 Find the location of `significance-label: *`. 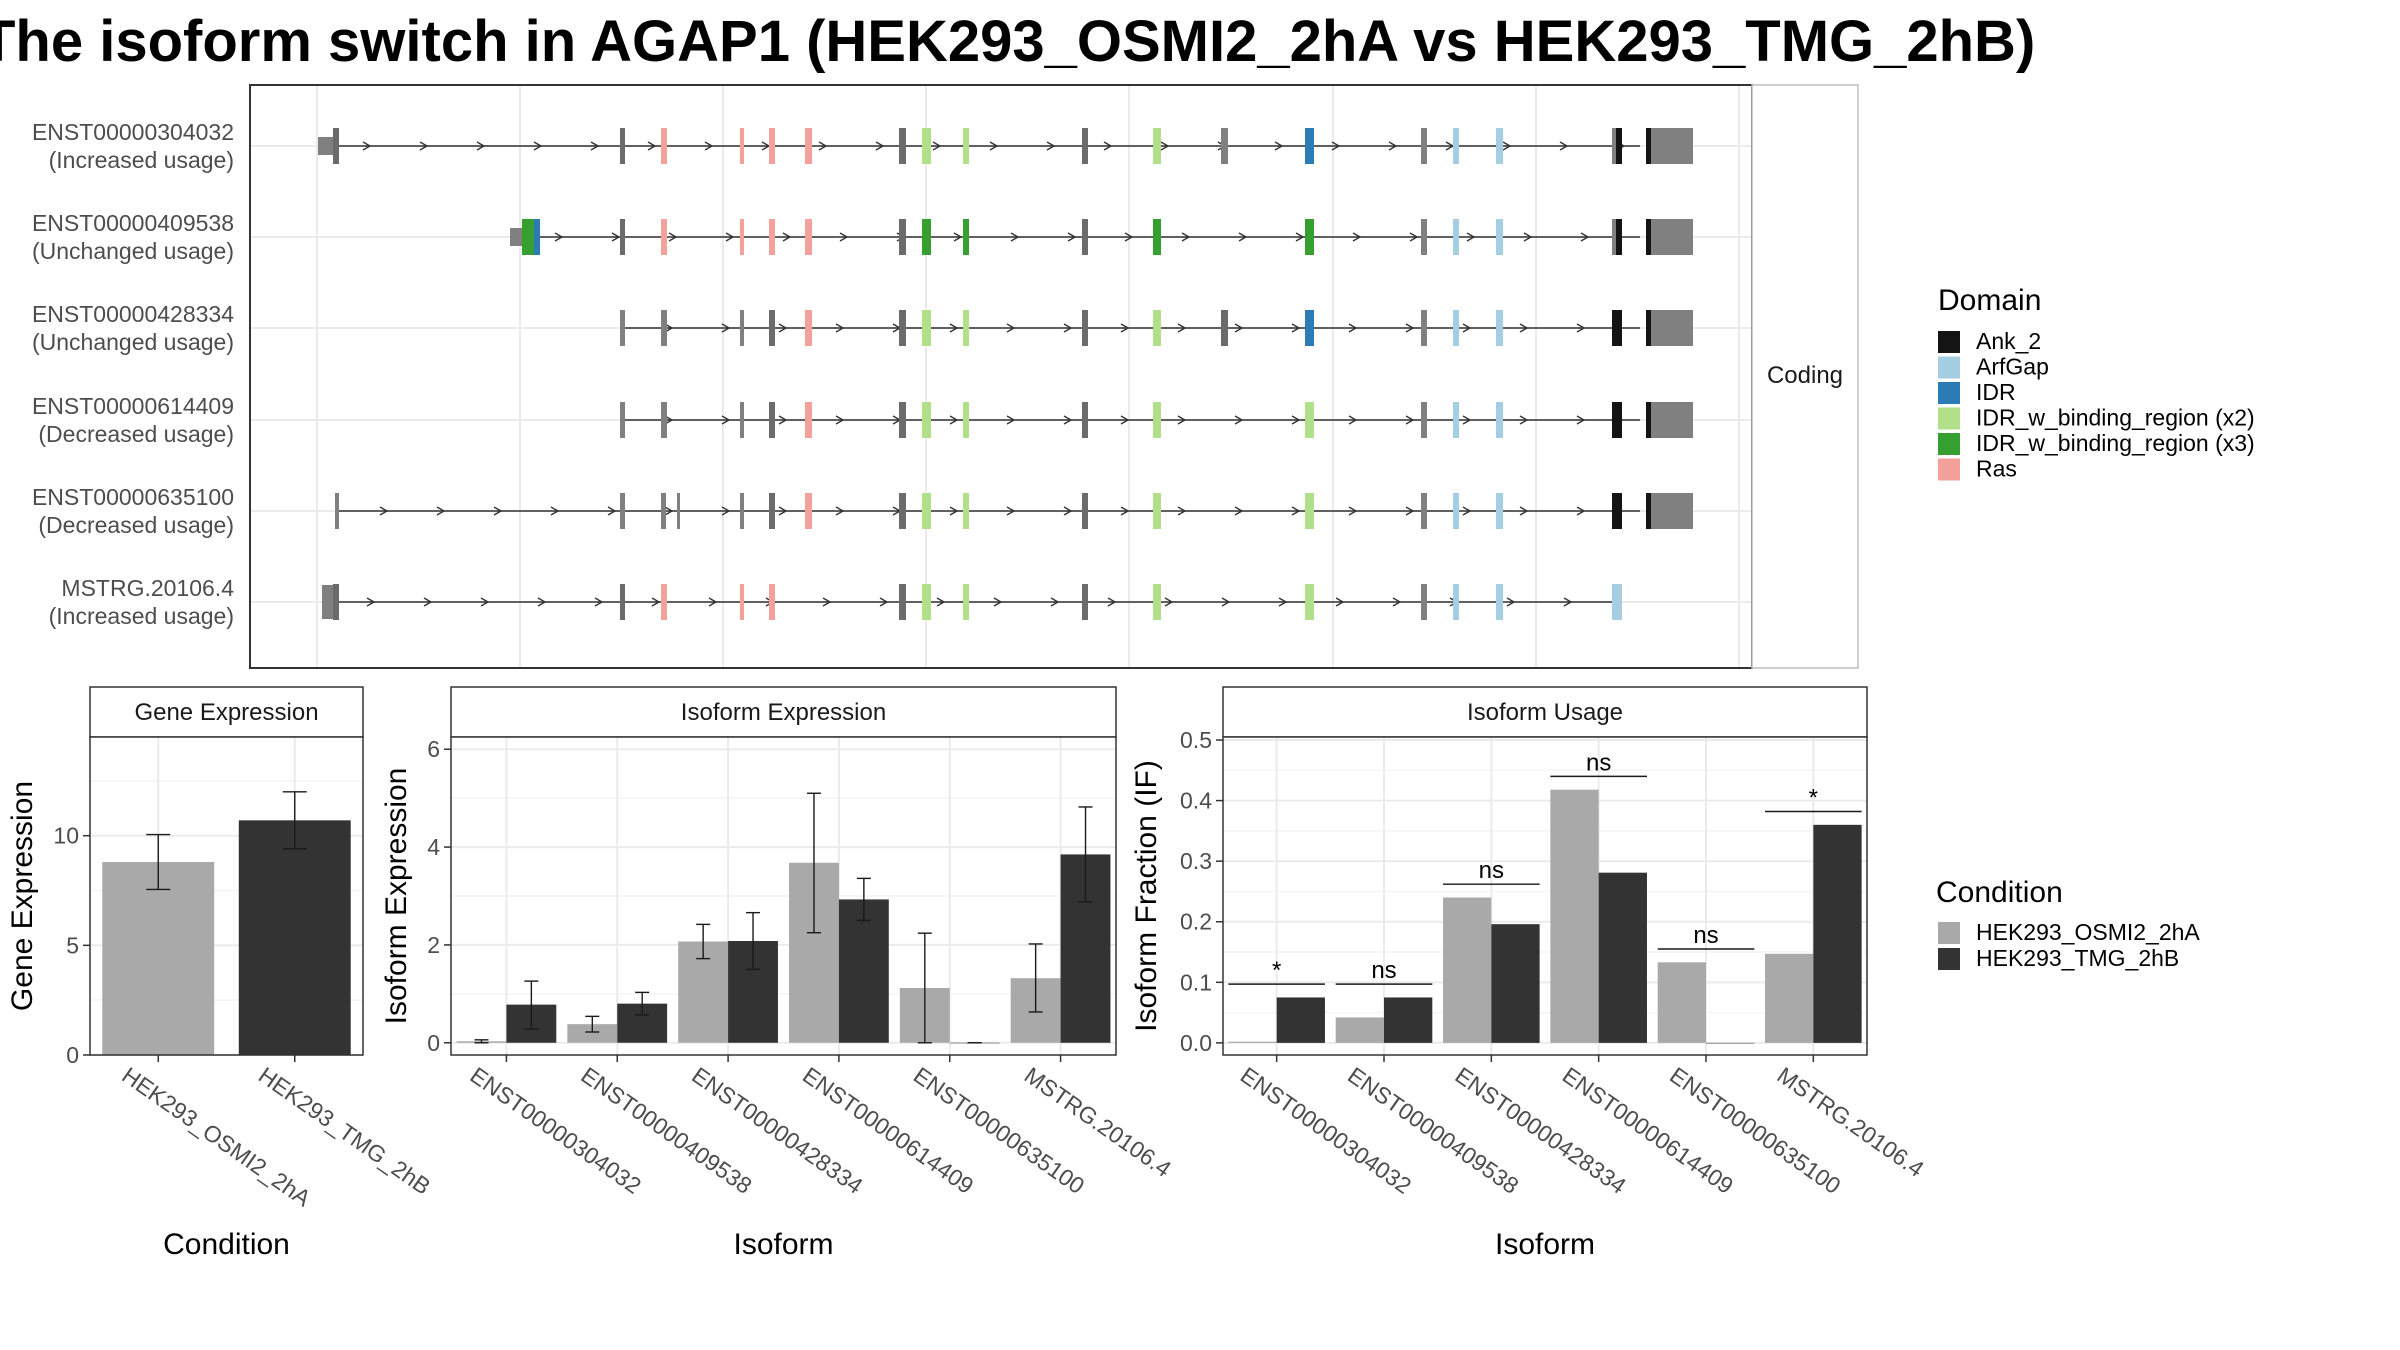

significance-label: * is located at coordinates (1813, 798).